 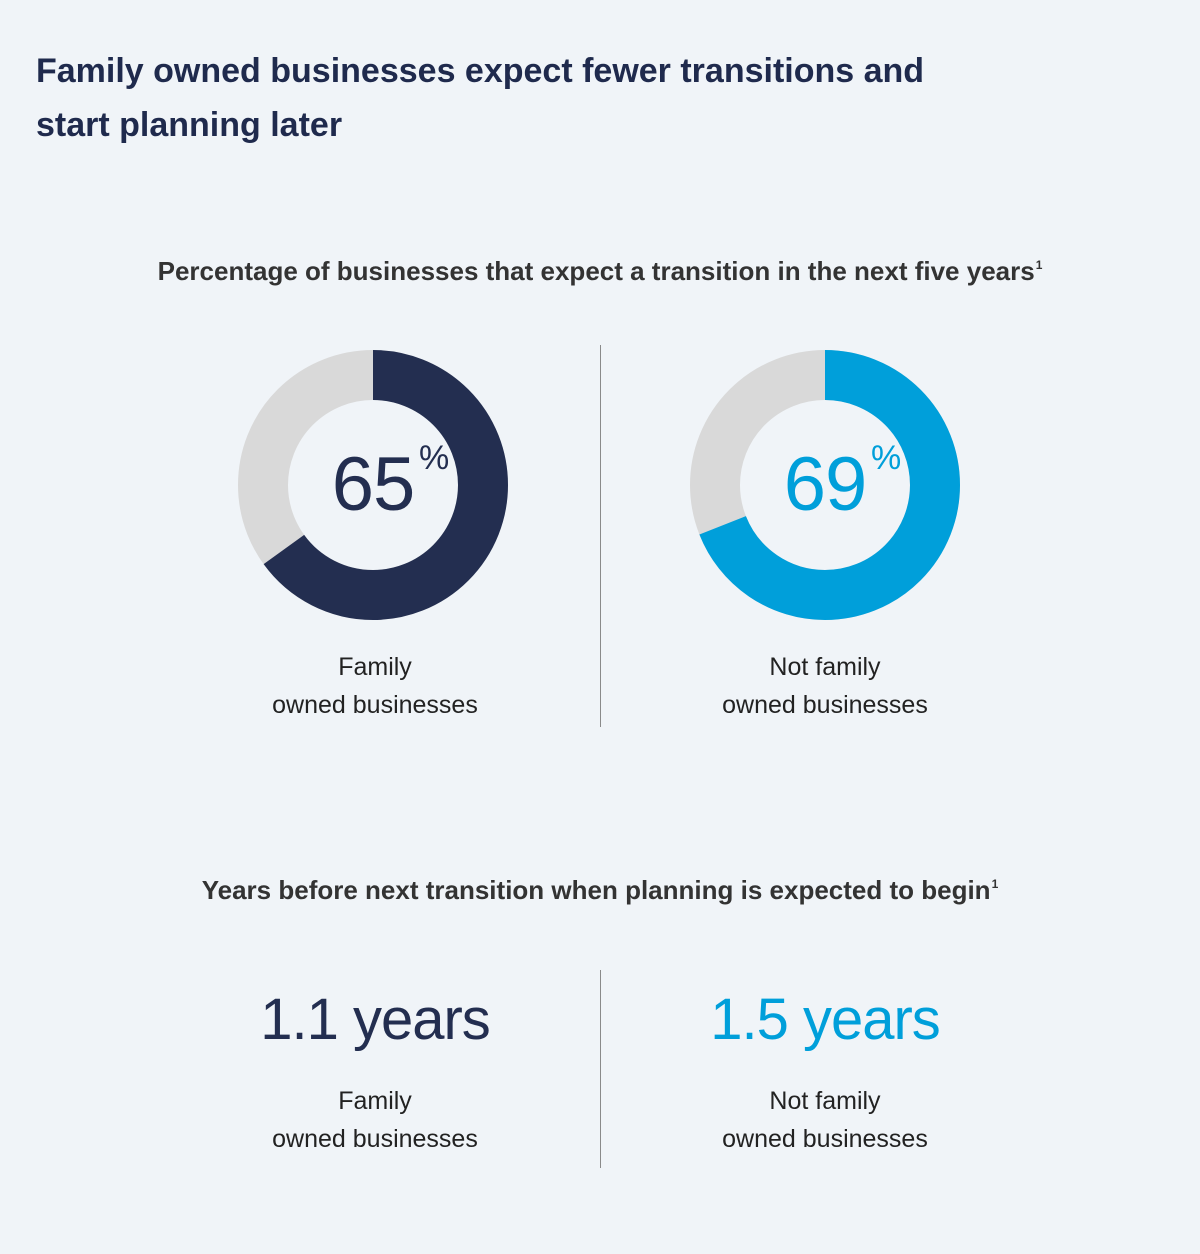 I want to click on value-number-not-family: 69, so click(x=825, y=484).